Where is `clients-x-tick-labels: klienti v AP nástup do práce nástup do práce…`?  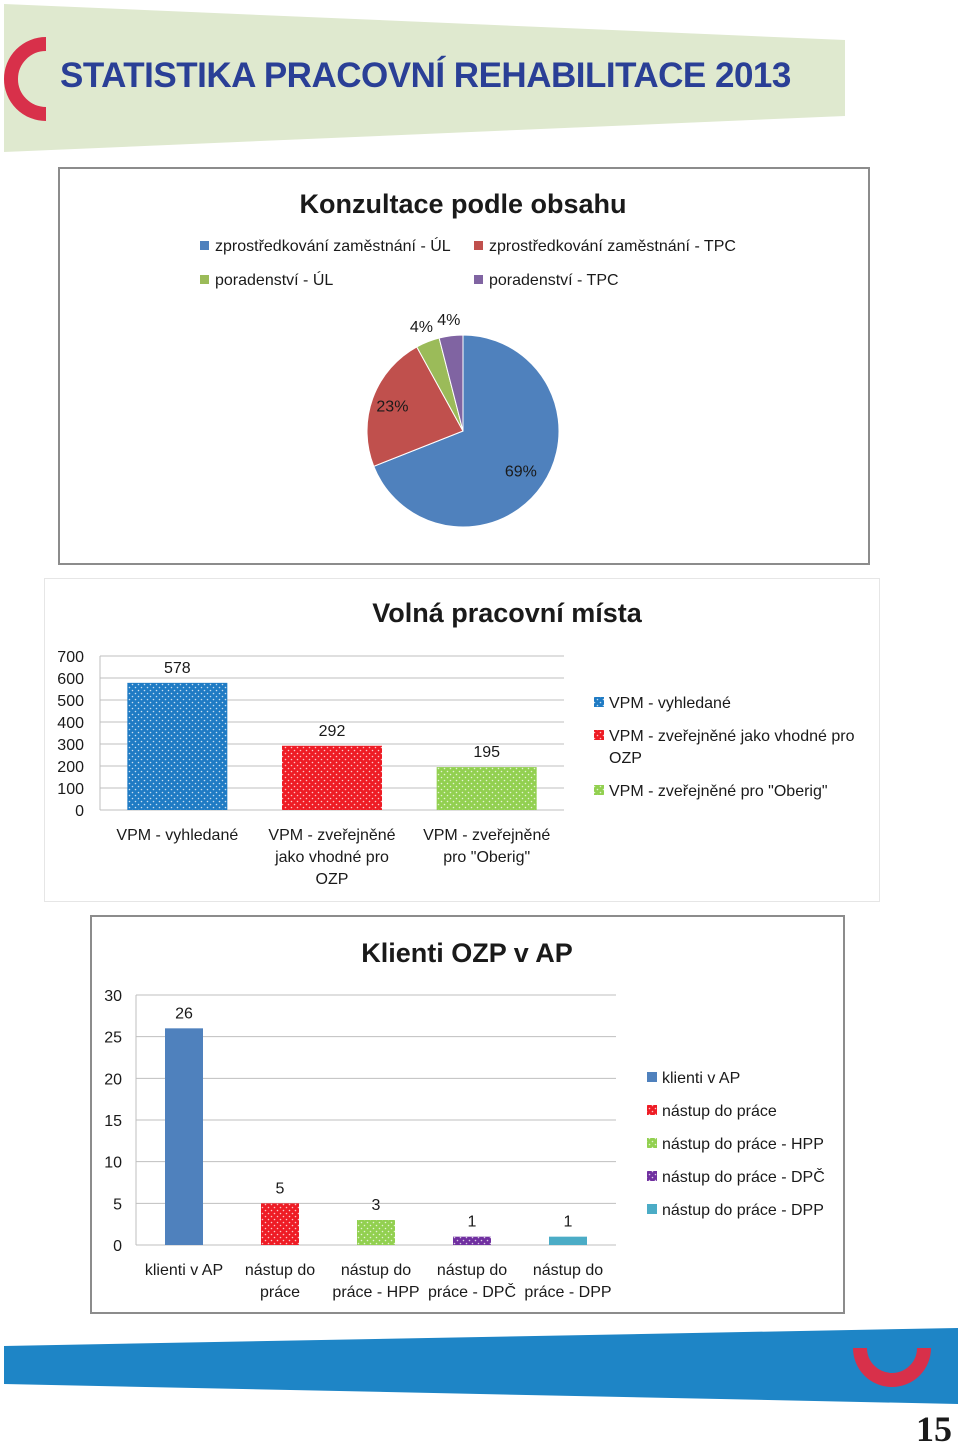
clients-x-tick-labels: klienti v AP nástup do práce nástup do práce… is located at coordinates (378, 1281).